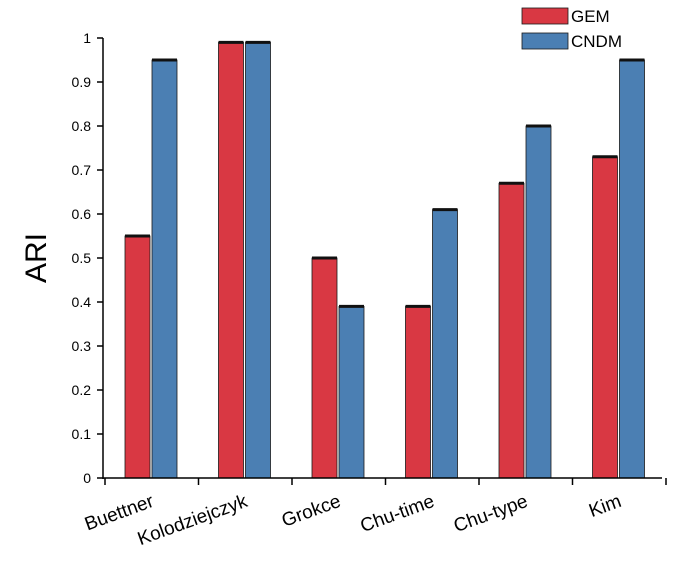 Image resolution: width=681 pixels, height=580 pixels. What do you see at coordinates (82, 390) in the screenshot?
I see `y-tick-label: 0.2` at bounding box center [82, 390].